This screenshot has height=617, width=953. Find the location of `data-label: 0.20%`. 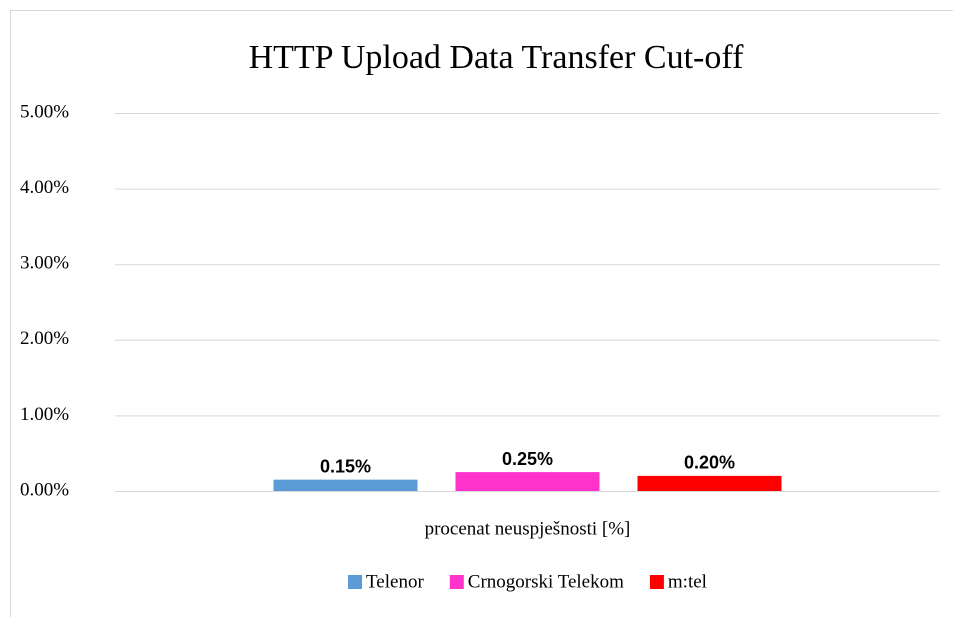

data-label: 0.20% is located at coordinates (709, 463).